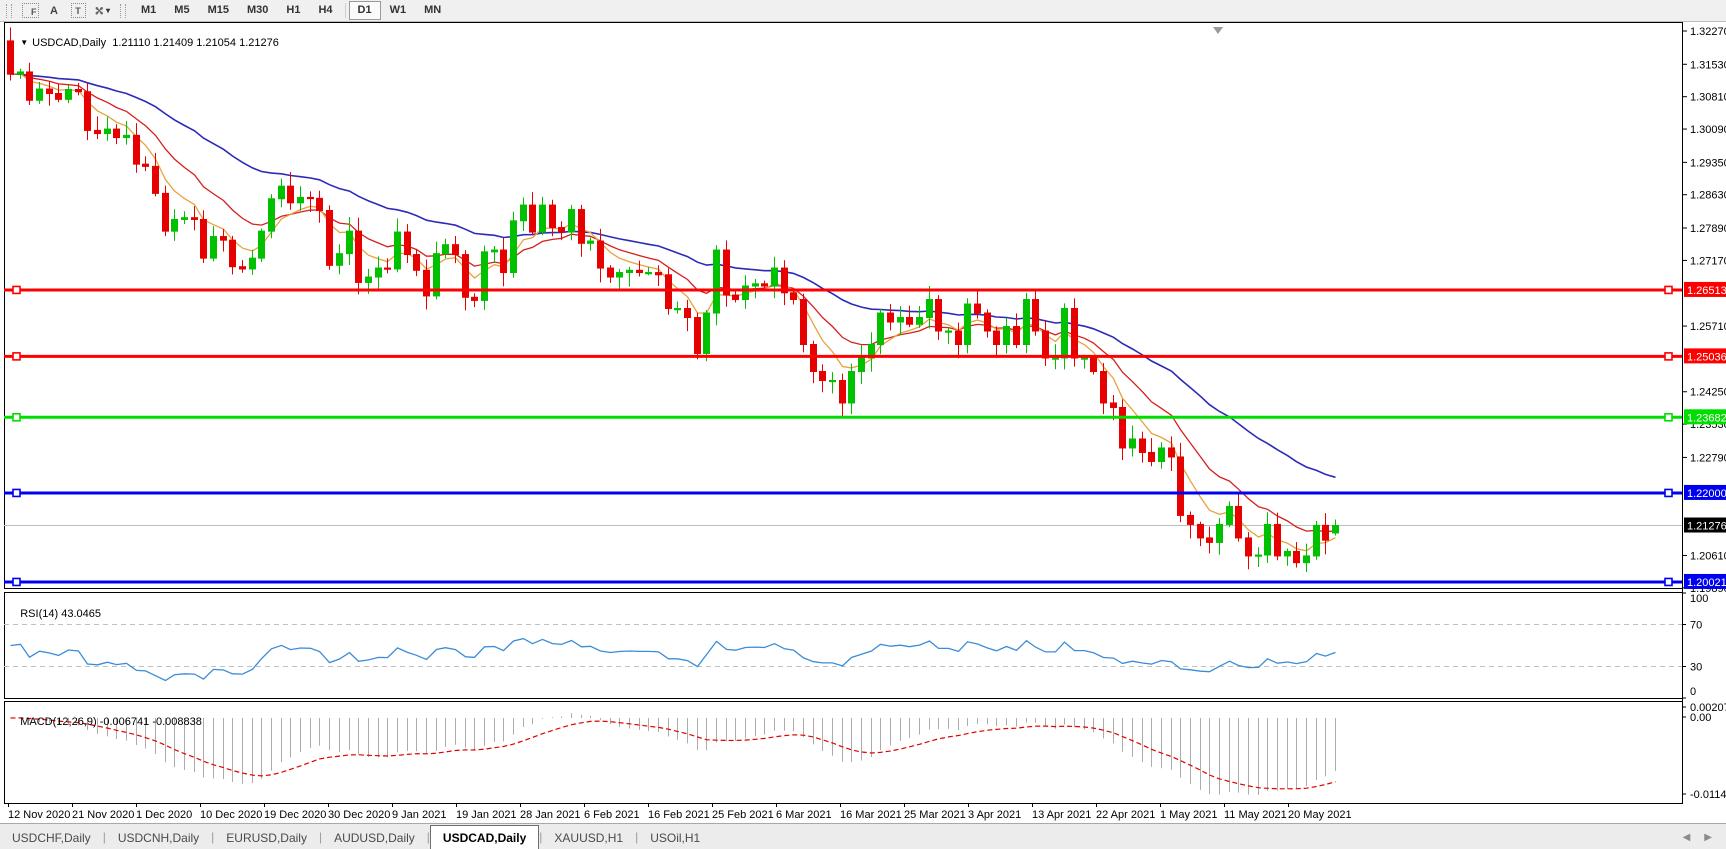  What do you see at coordinates (1708, 98) in the screenshot?
I see `price-axis-tick-label: 1.30810` at bounding box center [1708, 98].